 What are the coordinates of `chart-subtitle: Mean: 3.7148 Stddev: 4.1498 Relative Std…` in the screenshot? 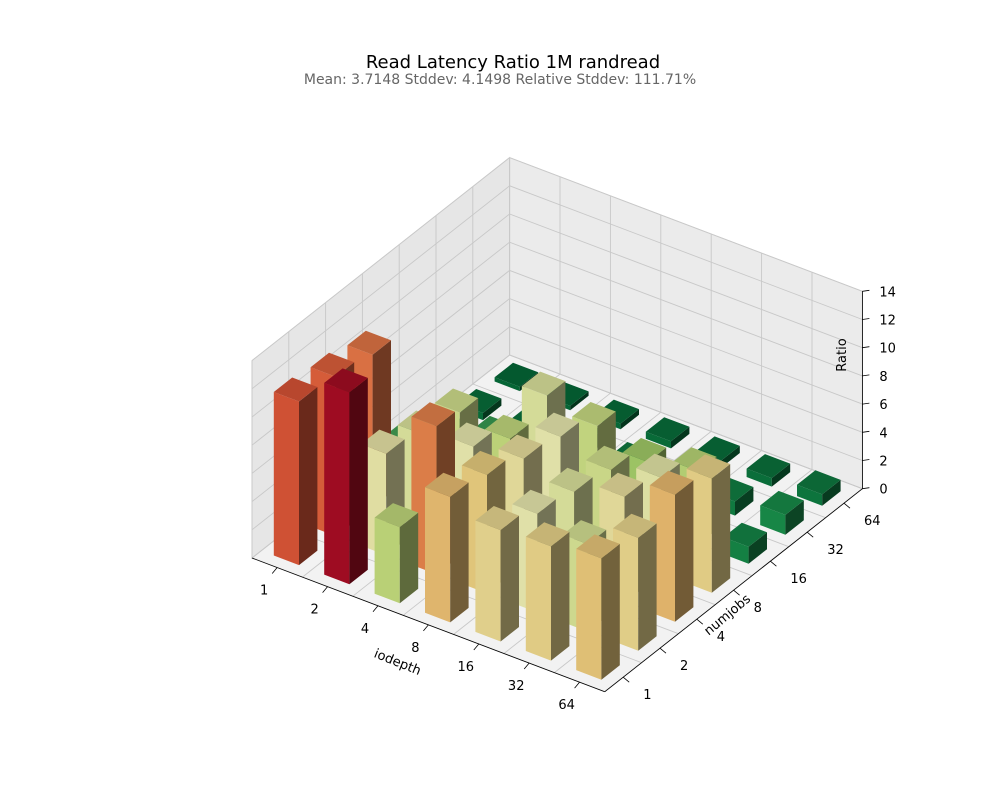 It's located at (500, 80).